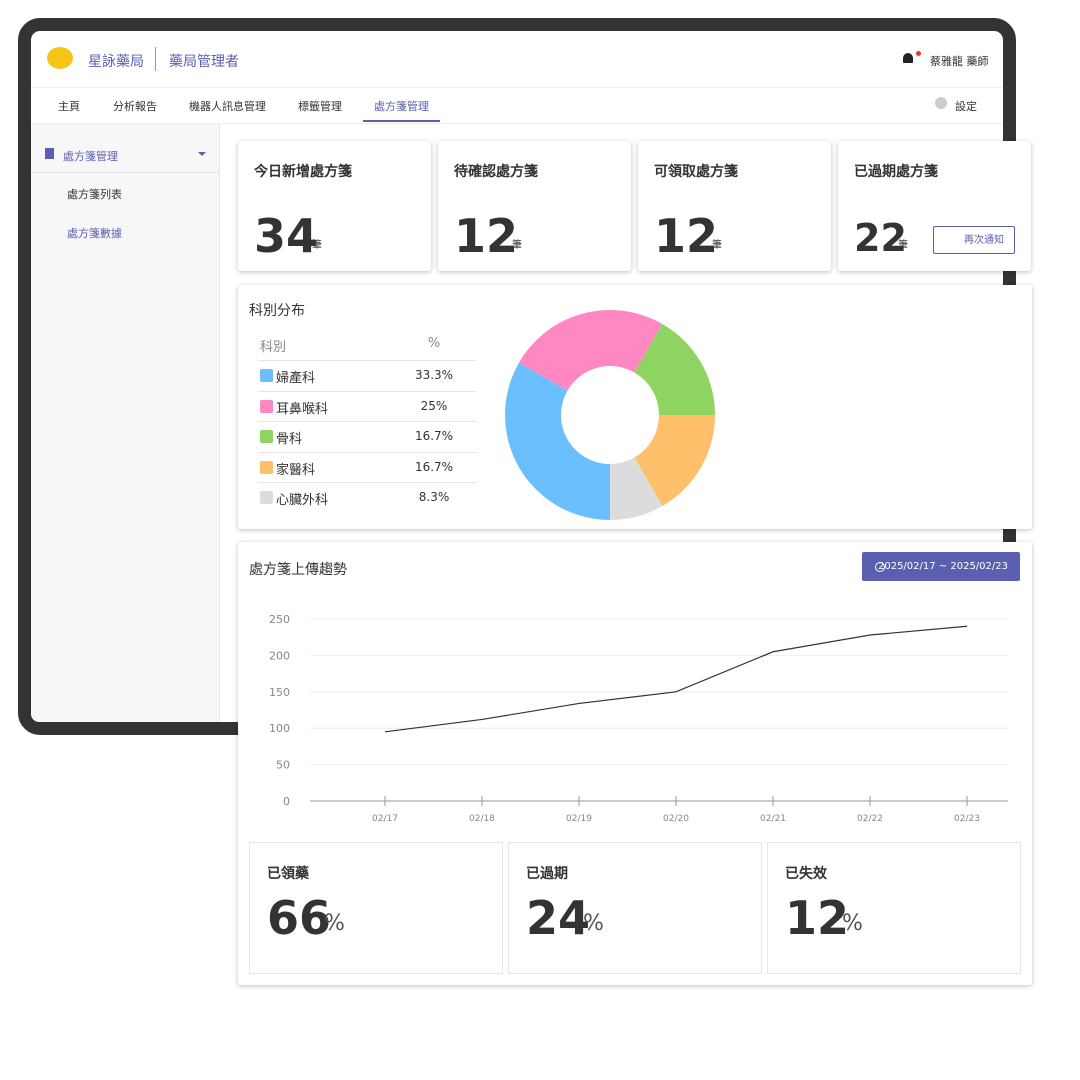 The height and width of the screenshot is (1080, 1080). I want to click on divider, so click(155, 59).